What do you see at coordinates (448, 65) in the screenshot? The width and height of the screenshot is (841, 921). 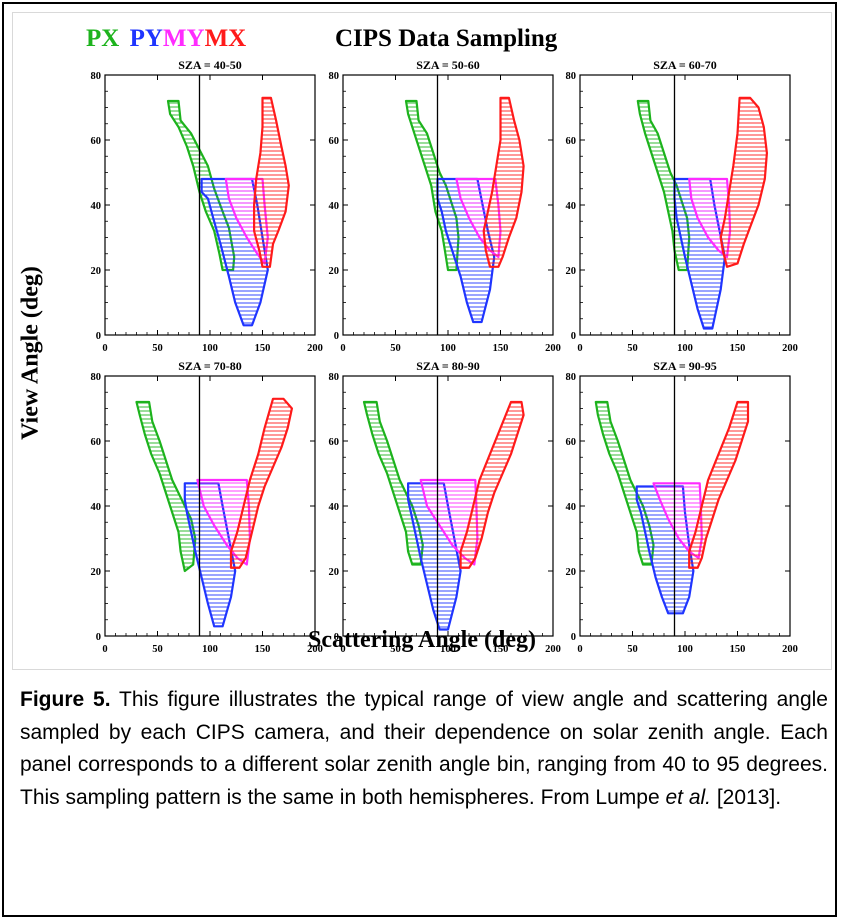 I see `panel-title: SZA = 50-60` at bounding box center [448, 65].